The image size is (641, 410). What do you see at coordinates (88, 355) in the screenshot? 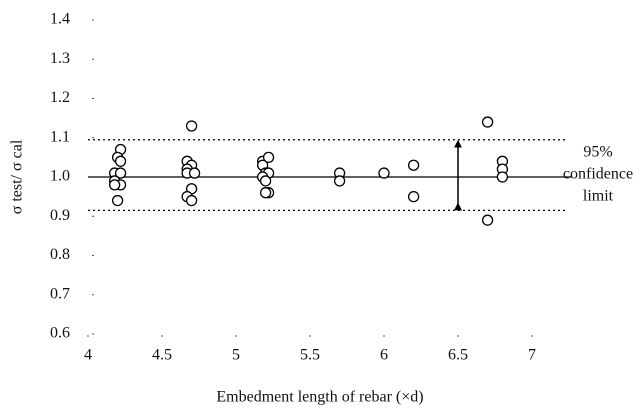
I see `x-tick-label: 4` at bounding box center [88, 355].